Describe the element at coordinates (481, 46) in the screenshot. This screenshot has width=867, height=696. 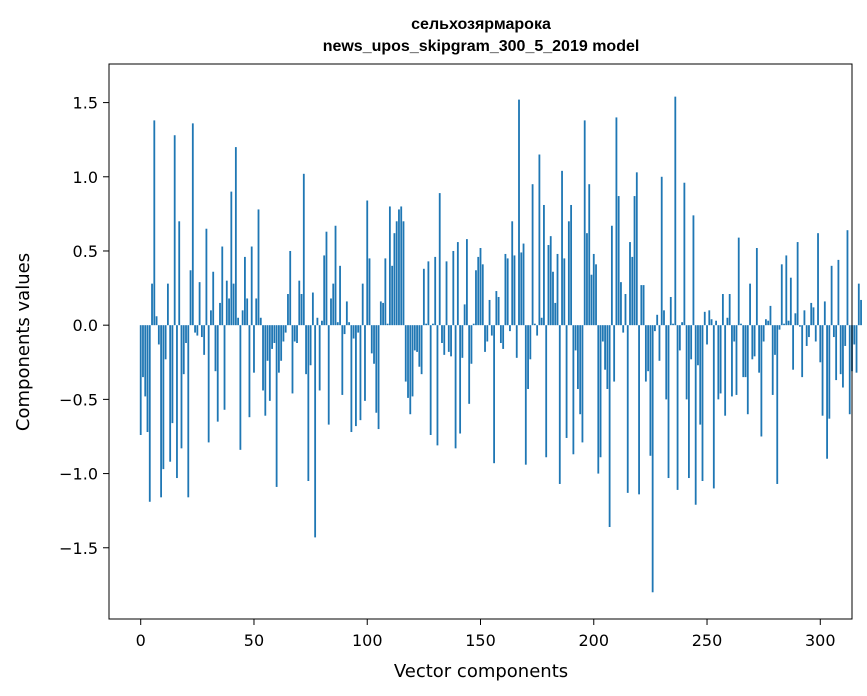
I see `chart-subtitle: news_upos_skipgram_300_5_2019 model` at that location.